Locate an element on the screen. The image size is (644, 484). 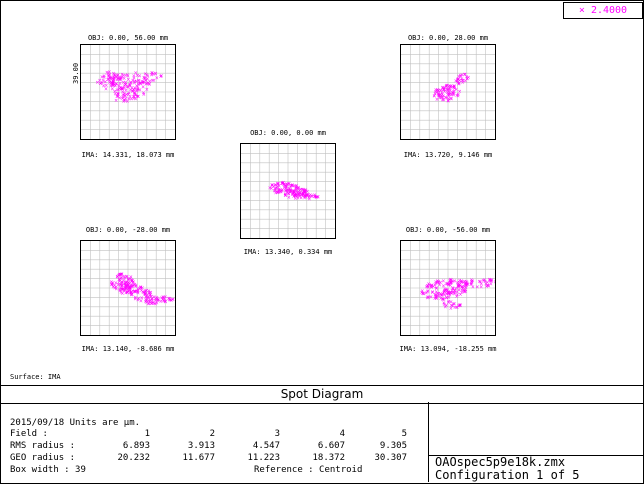
geo-value: 11.677 is located at coordinates (198, 458).